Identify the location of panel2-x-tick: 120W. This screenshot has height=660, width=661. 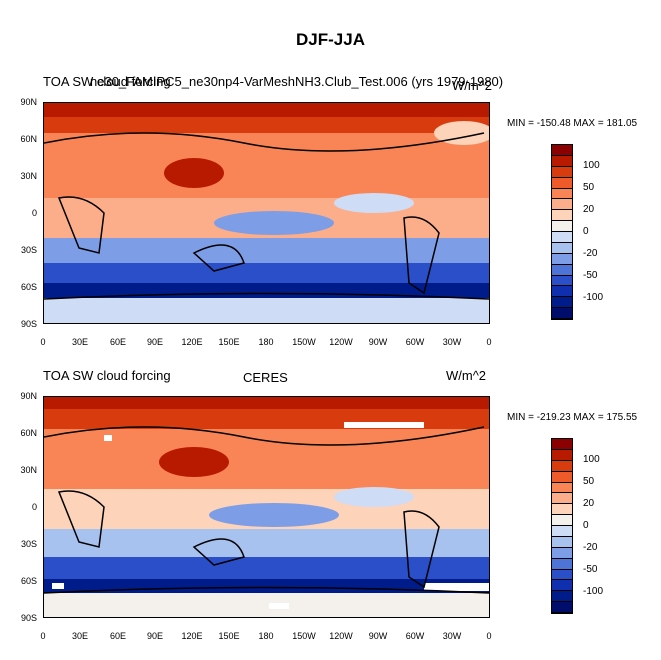
(341, 636).